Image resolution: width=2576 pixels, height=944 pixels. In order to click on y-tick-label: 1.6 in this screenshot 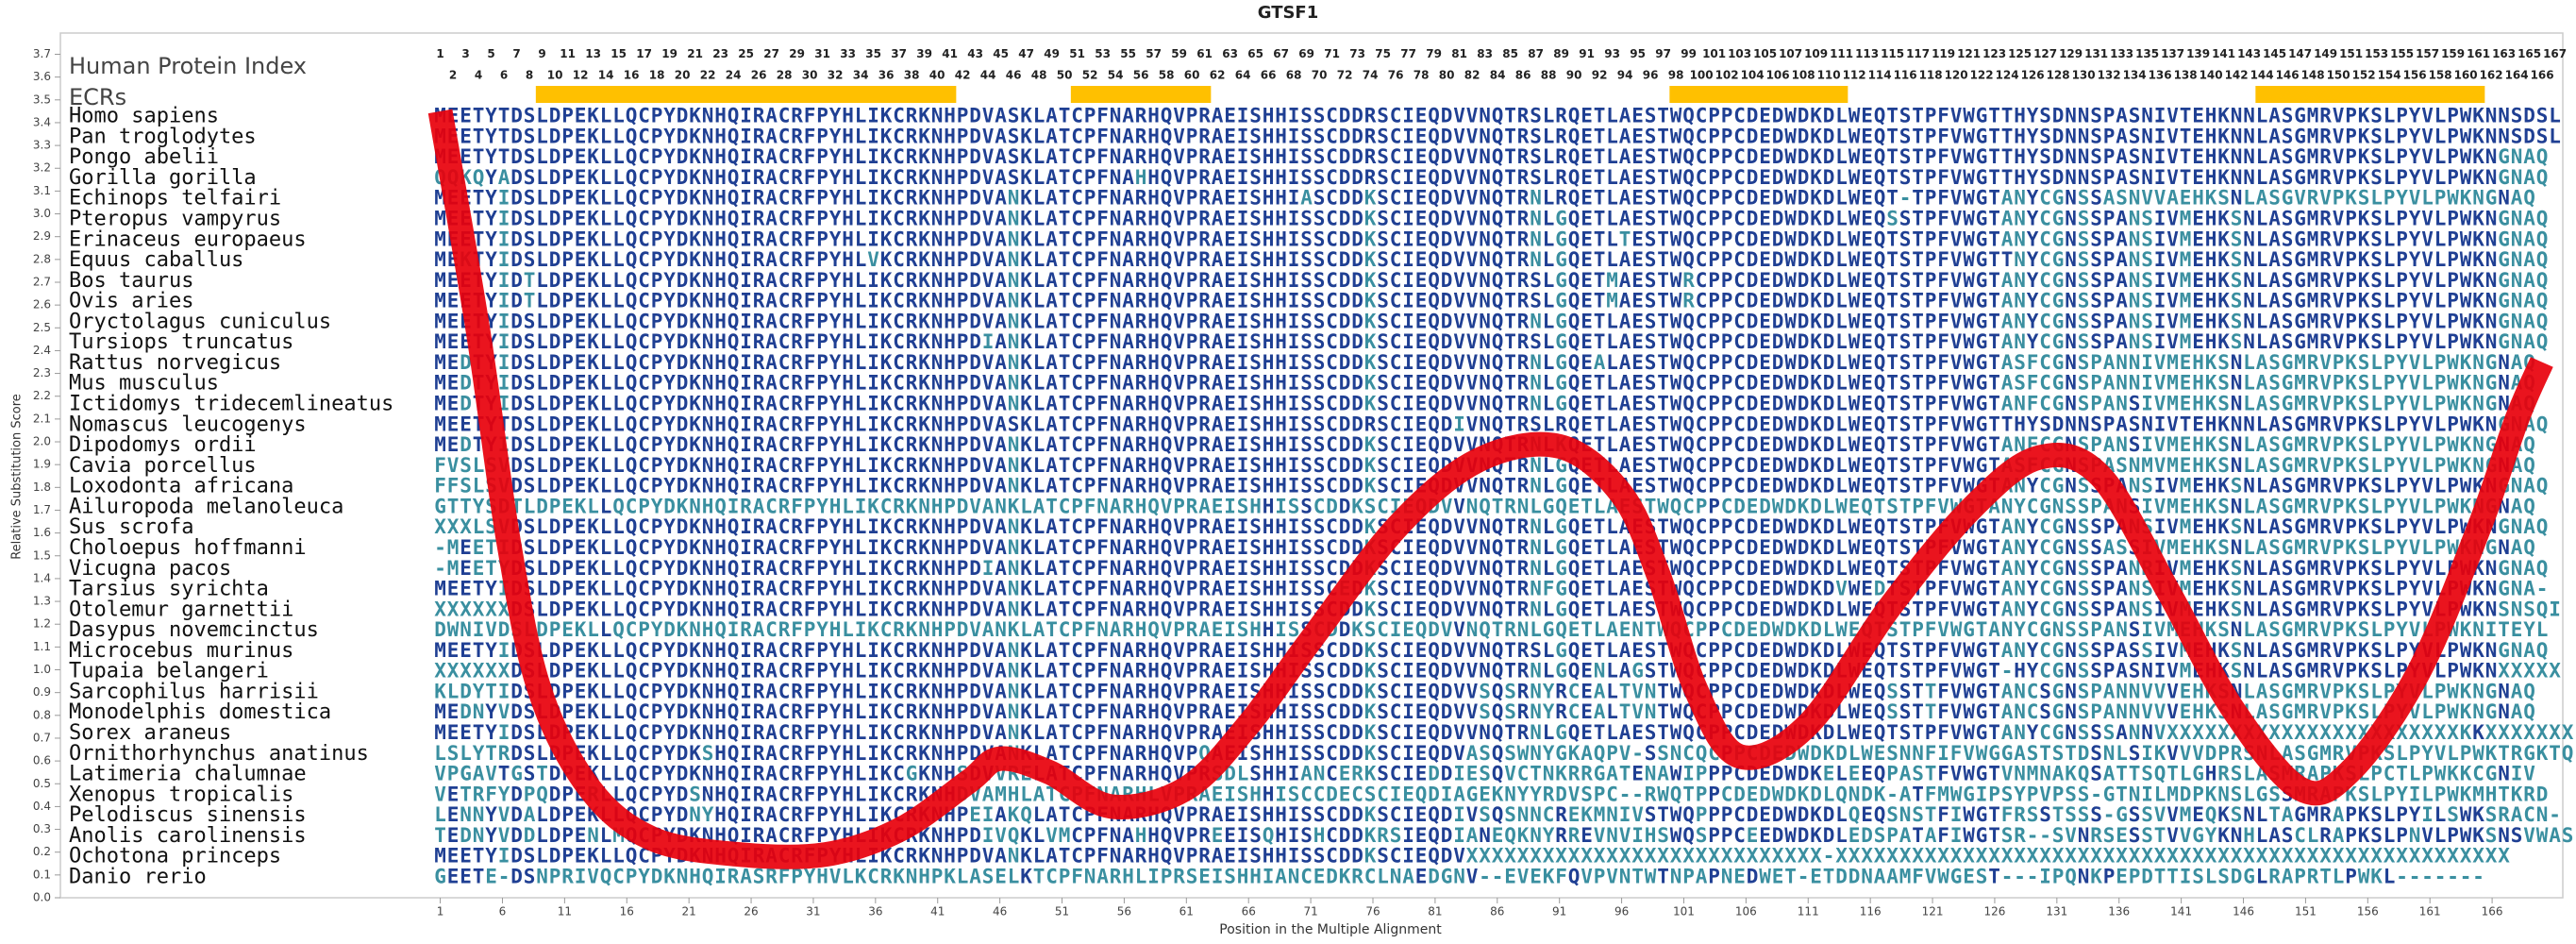, I will do `click(42, 532)`.